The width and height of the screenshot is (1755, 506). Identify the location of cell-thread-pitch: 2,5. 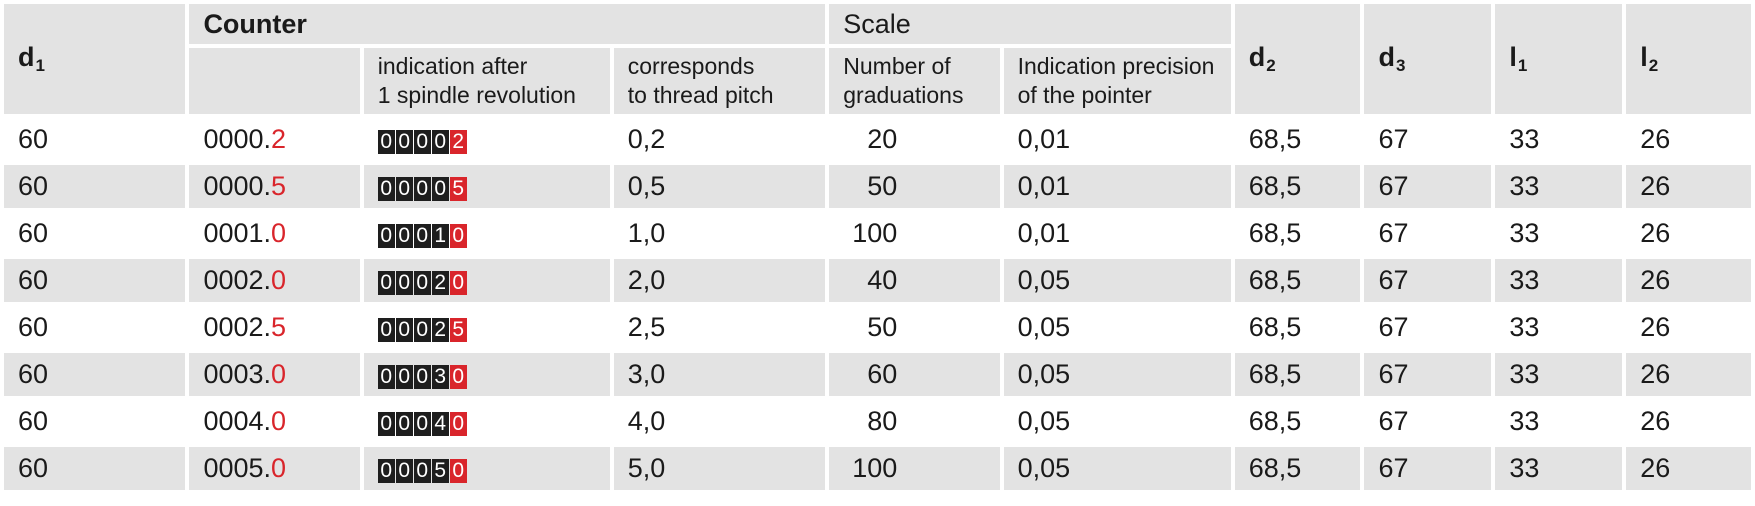
(719, 327).